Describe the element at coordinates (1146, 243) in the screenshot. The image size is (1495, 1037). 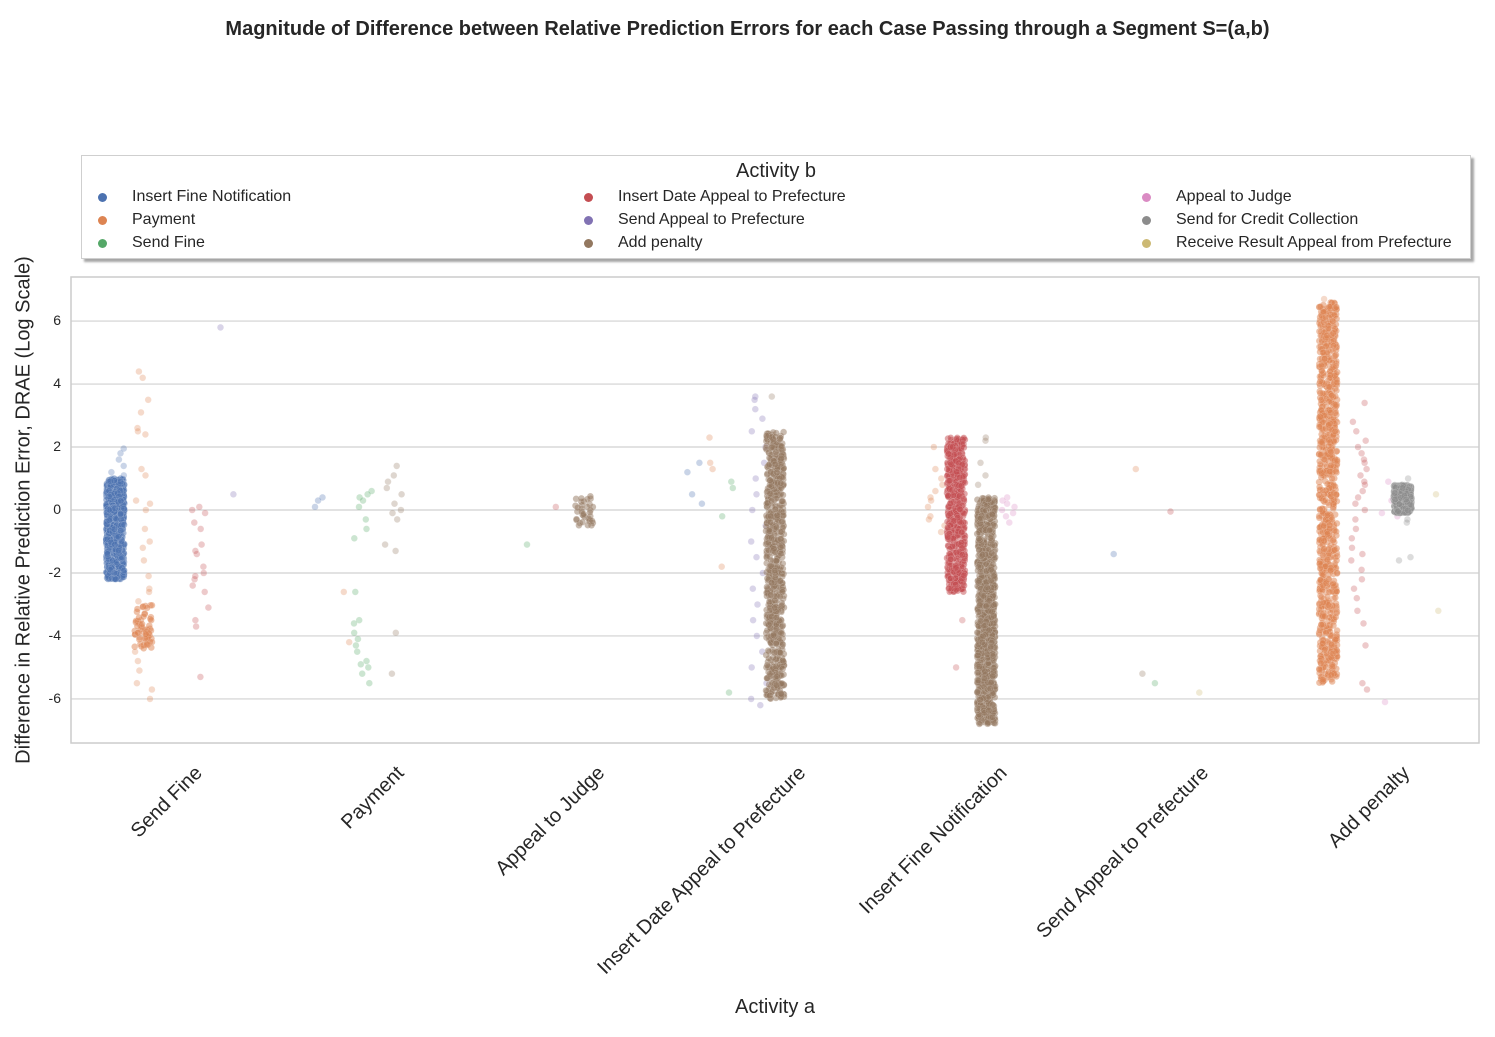
I see `legend-marker` at that location.